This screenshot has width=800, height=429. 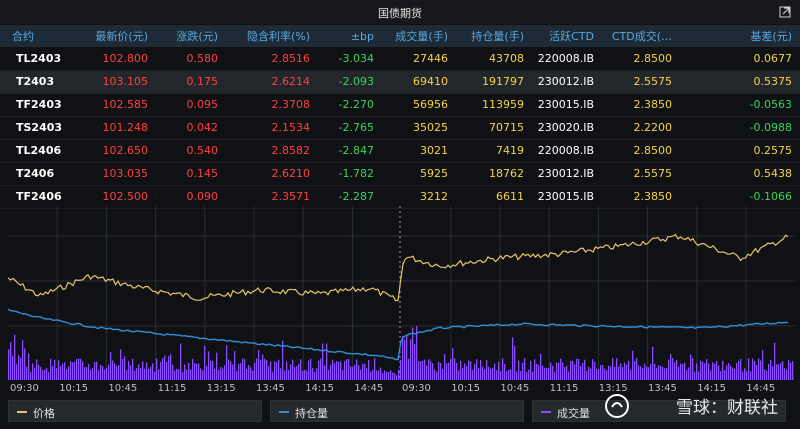 What do you see at coordinates (419, 128) in the screenshot?
I see `volume: 35025` at bounding box center [419, 128].